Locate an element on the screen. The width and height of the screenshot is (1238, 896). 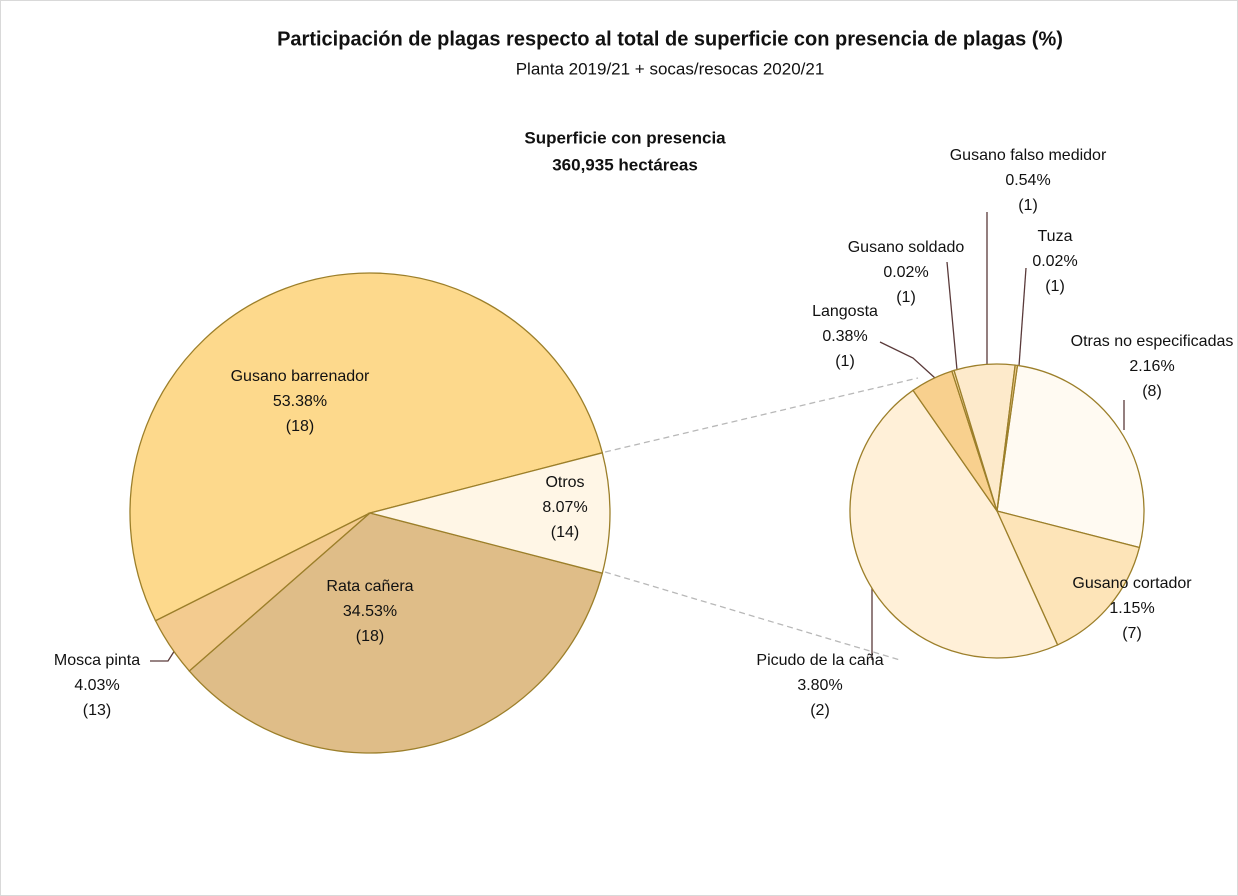
slice-label: Langosta is located at coordinates (845, 311).